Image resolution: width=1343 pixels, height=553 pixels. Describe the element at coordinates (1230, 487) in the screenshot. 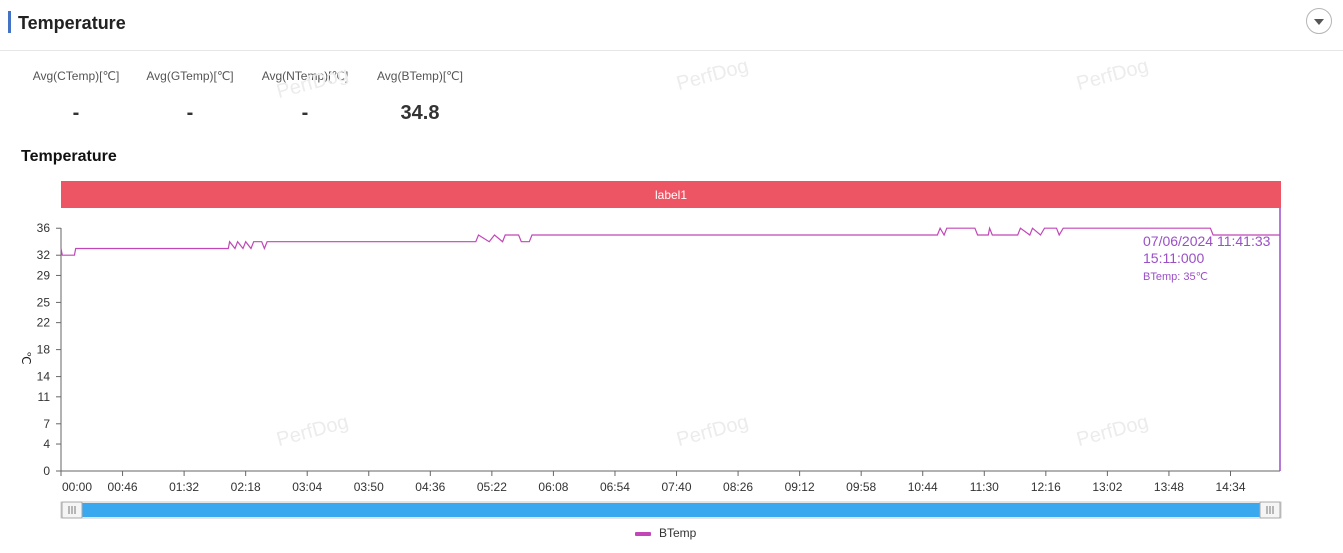

I see `x-tick-label: 14:34` at that location.